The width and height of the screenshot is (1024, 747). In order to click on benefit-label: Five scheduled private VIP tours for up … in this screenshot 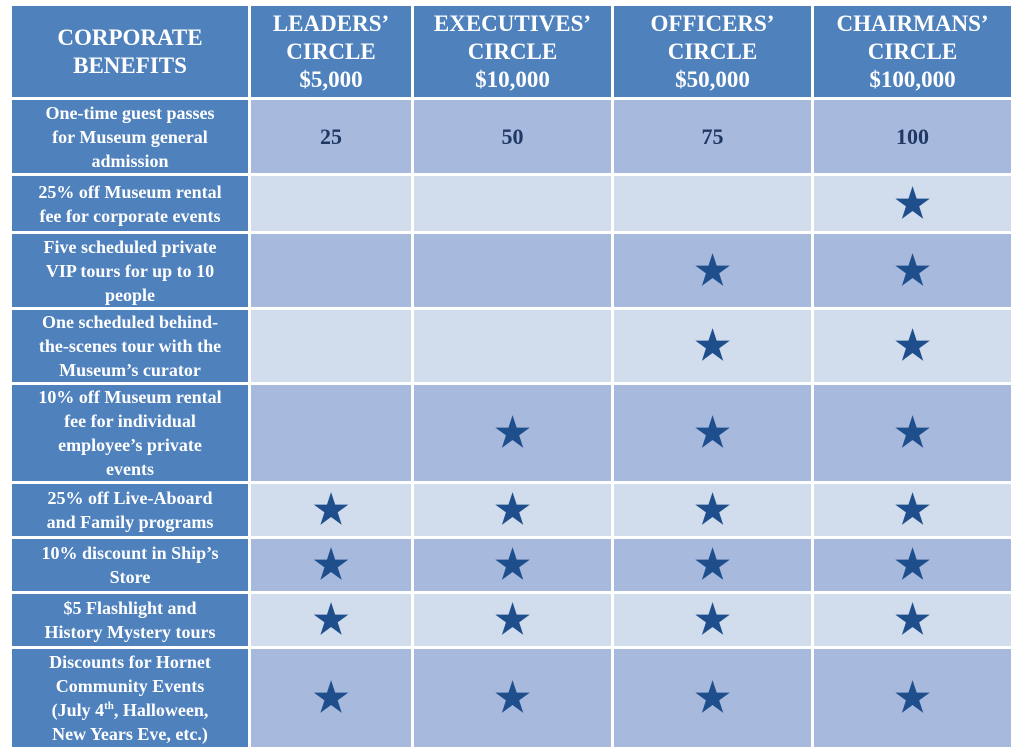, I will do `click(130, 270)`.